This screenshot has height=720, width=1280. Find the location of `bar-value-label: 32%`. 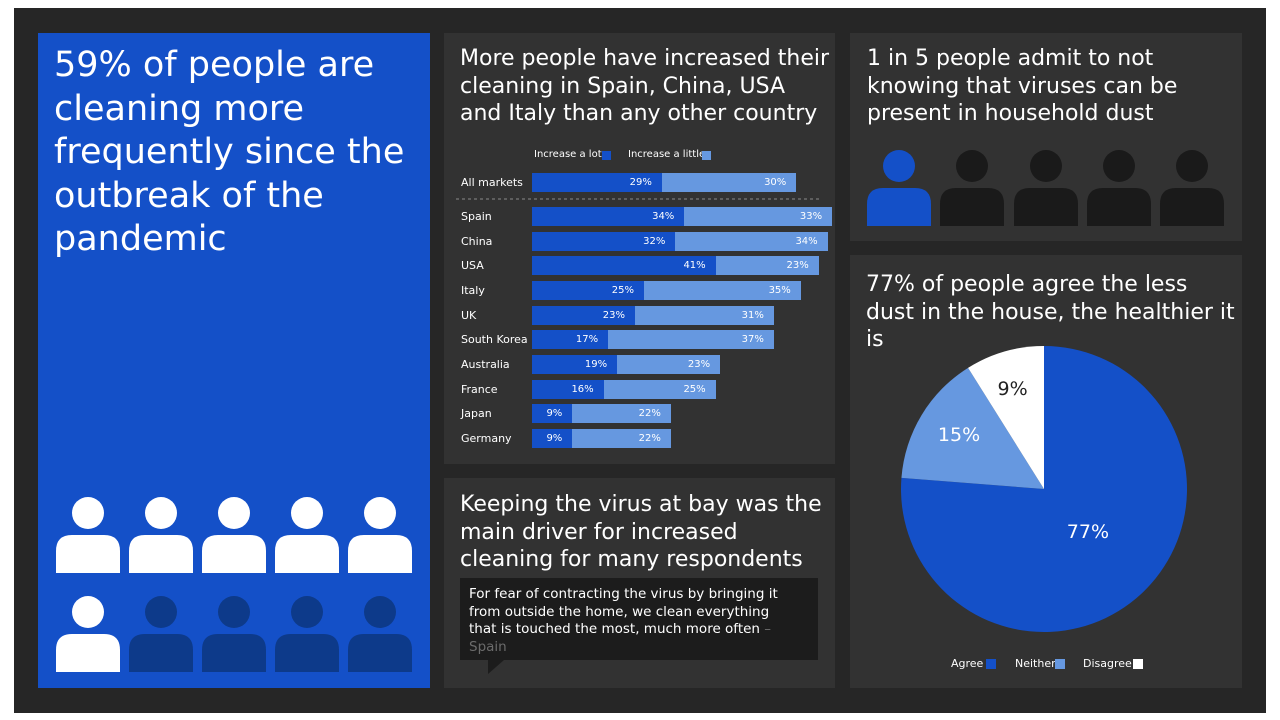

bar-value-label: 32% is located at coordinates (654, 241).